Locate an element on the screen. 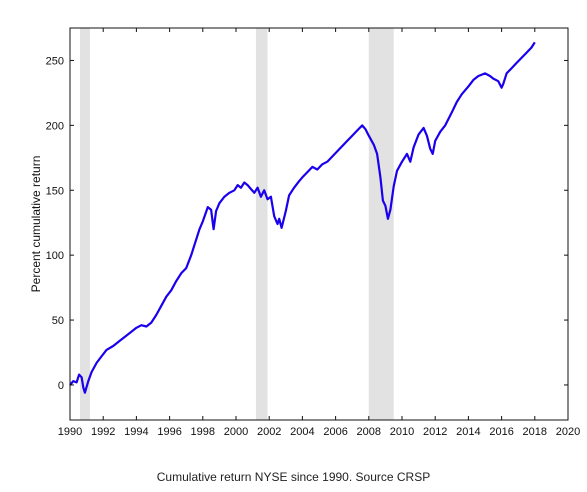  y-tick-label: 100 is located at coordinates (55, 256).